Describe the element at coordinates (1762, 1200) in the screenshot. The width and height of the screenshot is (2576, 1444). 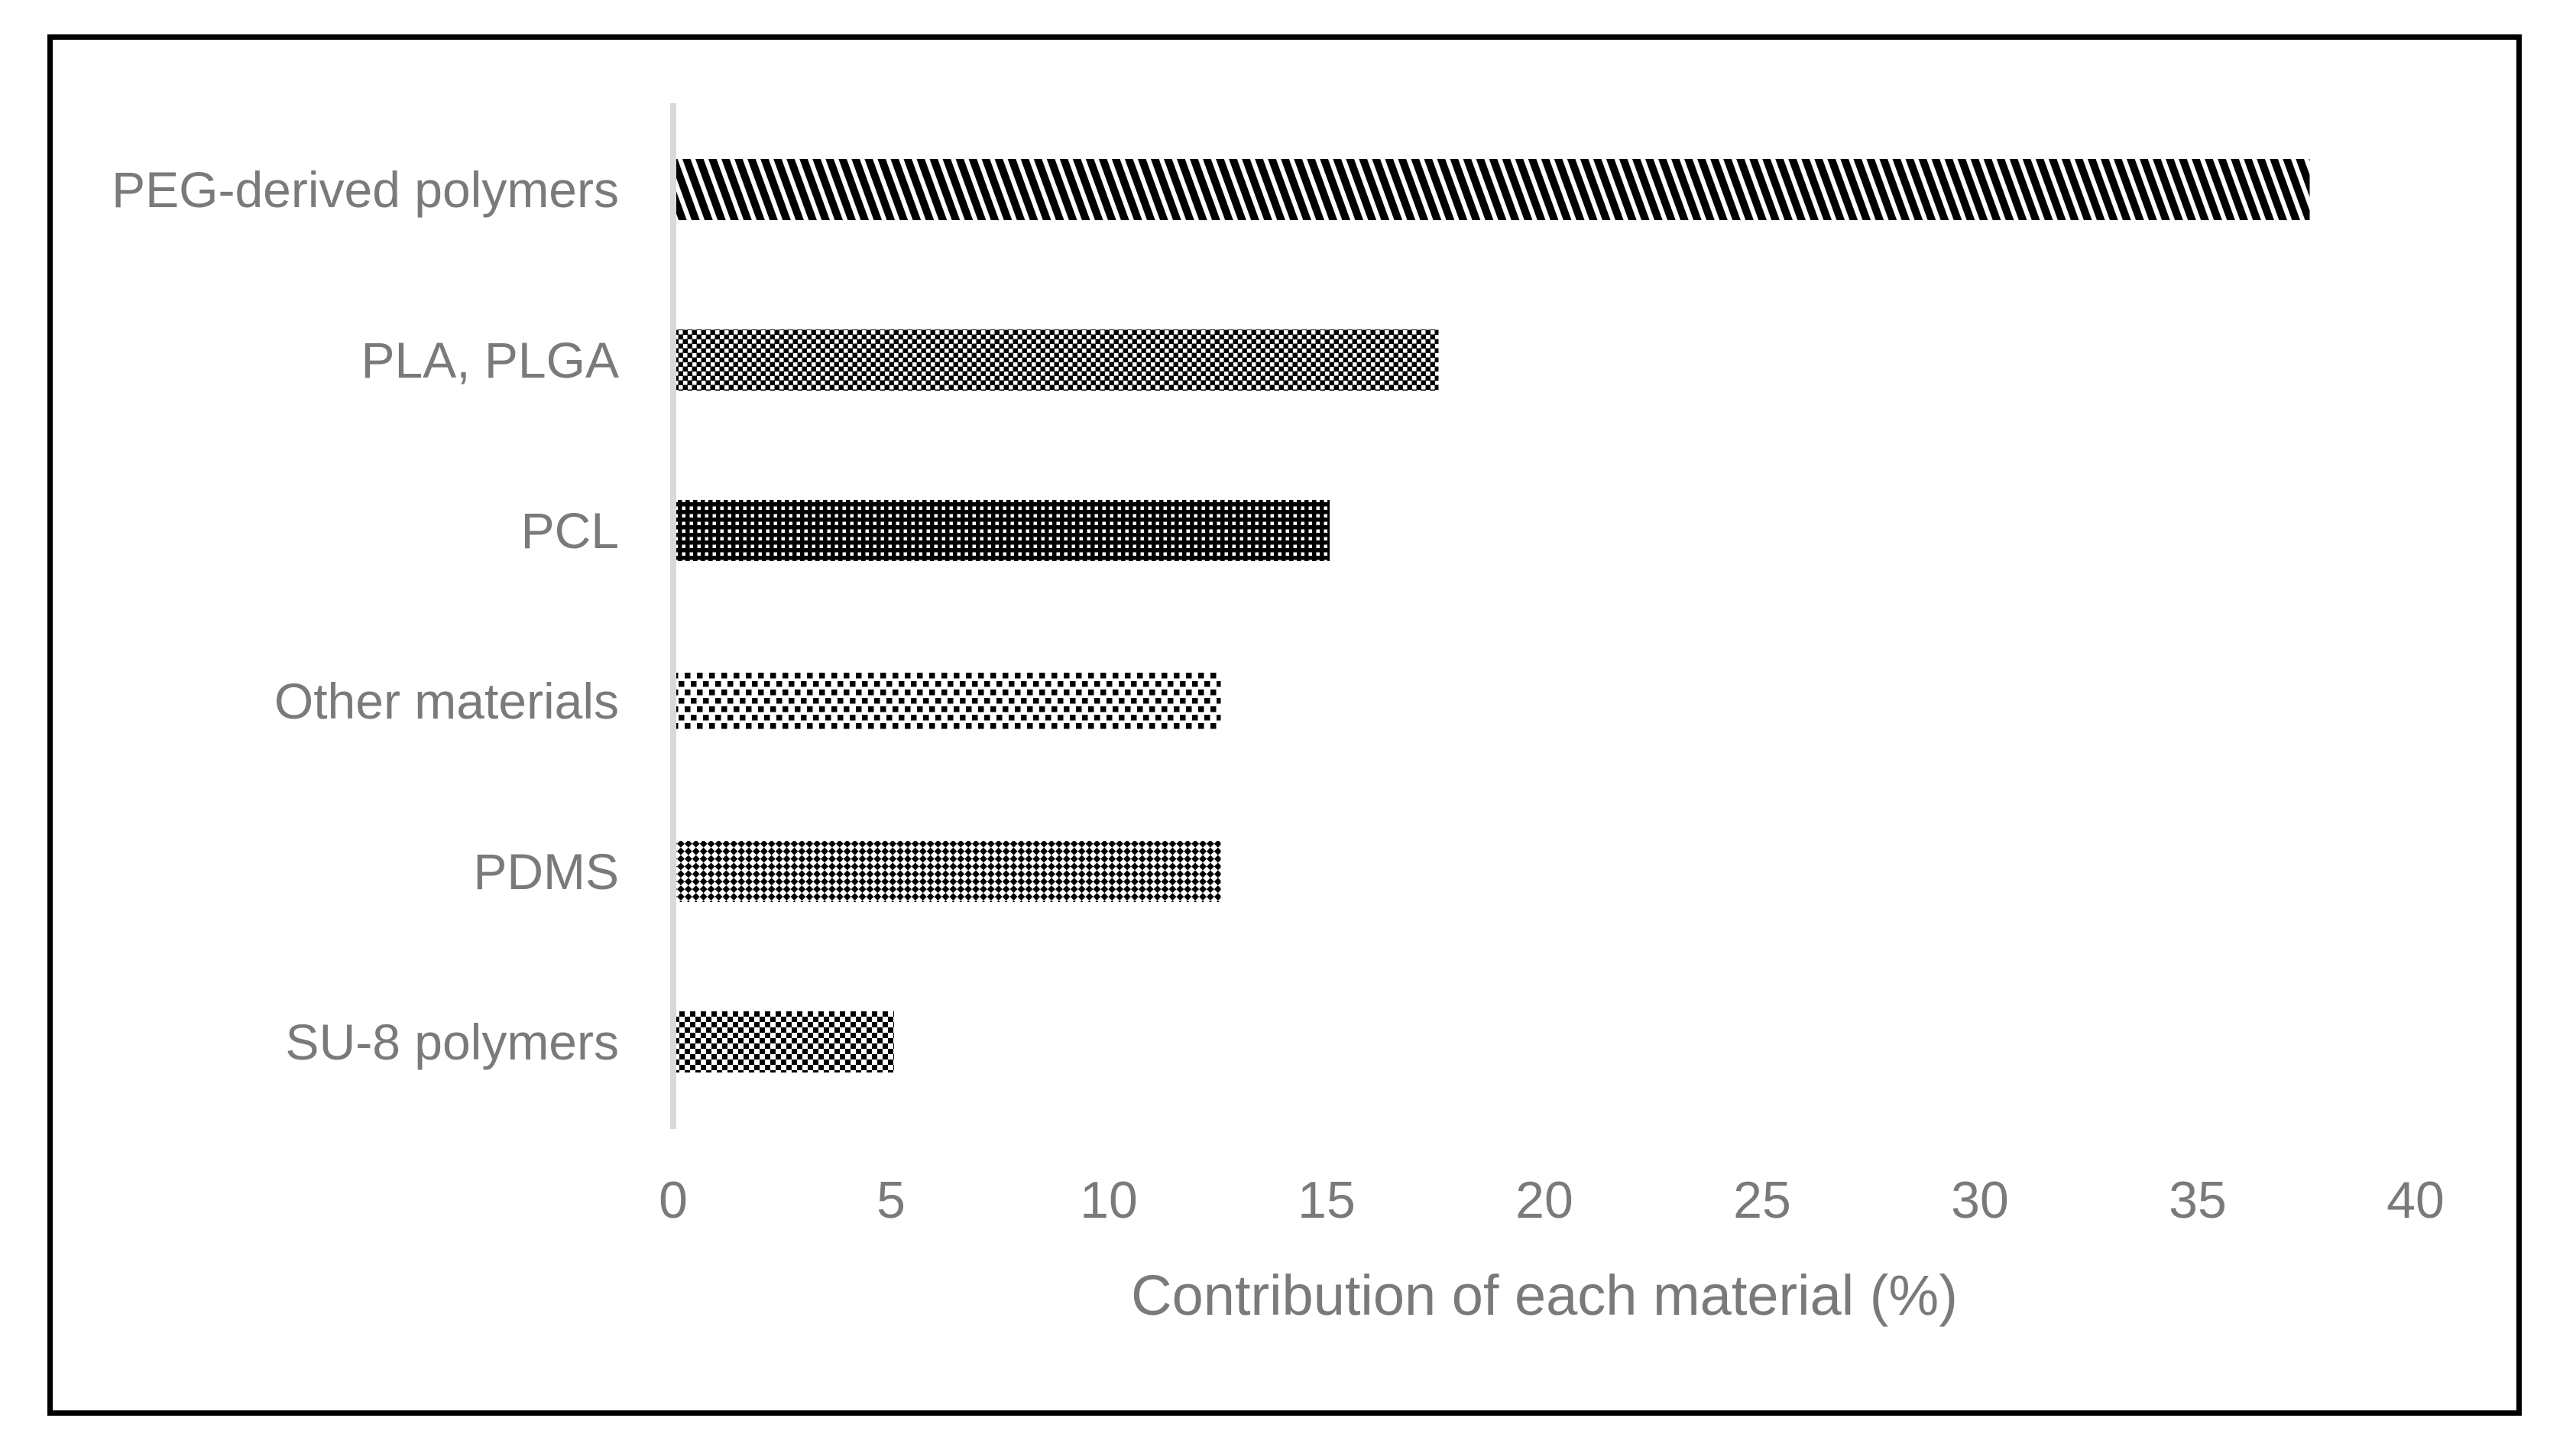
I see `x-tick-label: 25` at that location.